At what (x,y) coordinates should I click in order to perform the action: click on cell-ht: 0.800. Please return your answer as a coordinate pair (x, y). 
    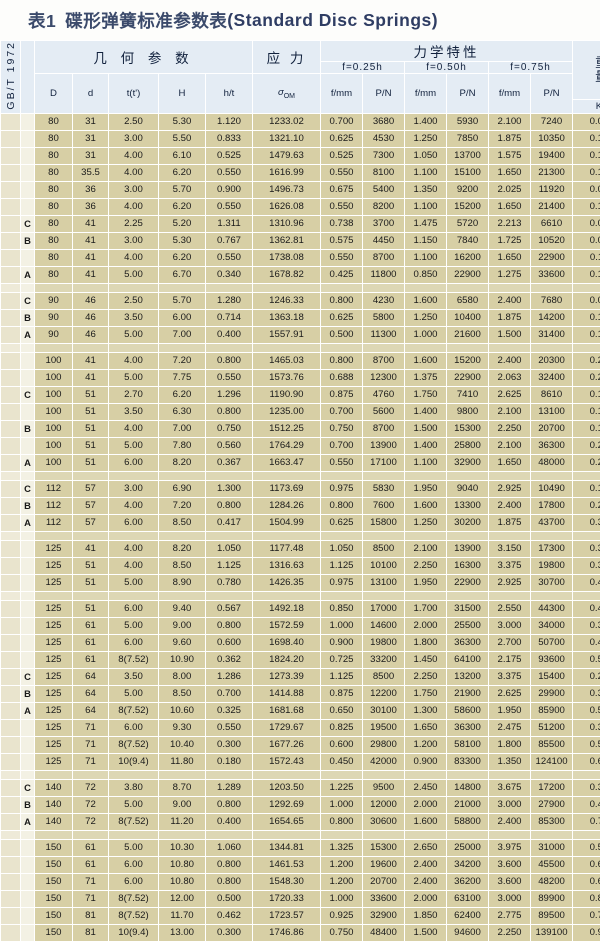
    Looking at the image, I should click on (229, 881).